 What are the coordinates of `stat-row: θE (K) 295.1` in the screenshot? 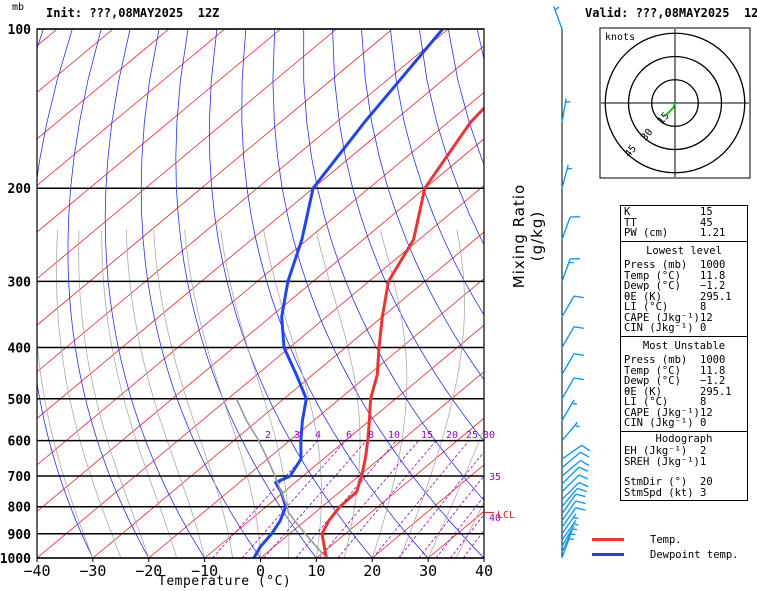 It's located at (678, 391).